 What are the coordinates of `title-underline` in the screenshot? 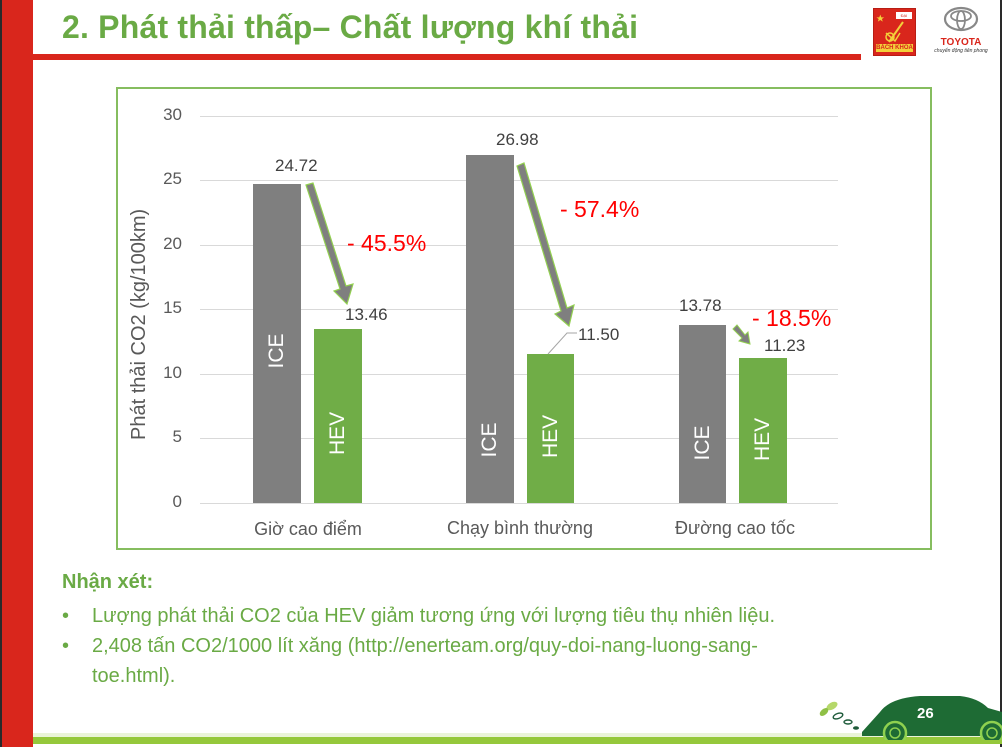 It's located at (447, 57).